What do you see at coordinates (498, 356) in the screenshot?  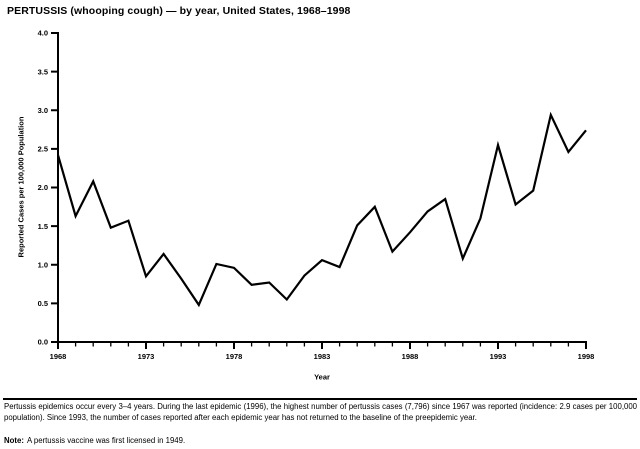 I see `x-tick-label: 1993` at bounding box center [498, 356].